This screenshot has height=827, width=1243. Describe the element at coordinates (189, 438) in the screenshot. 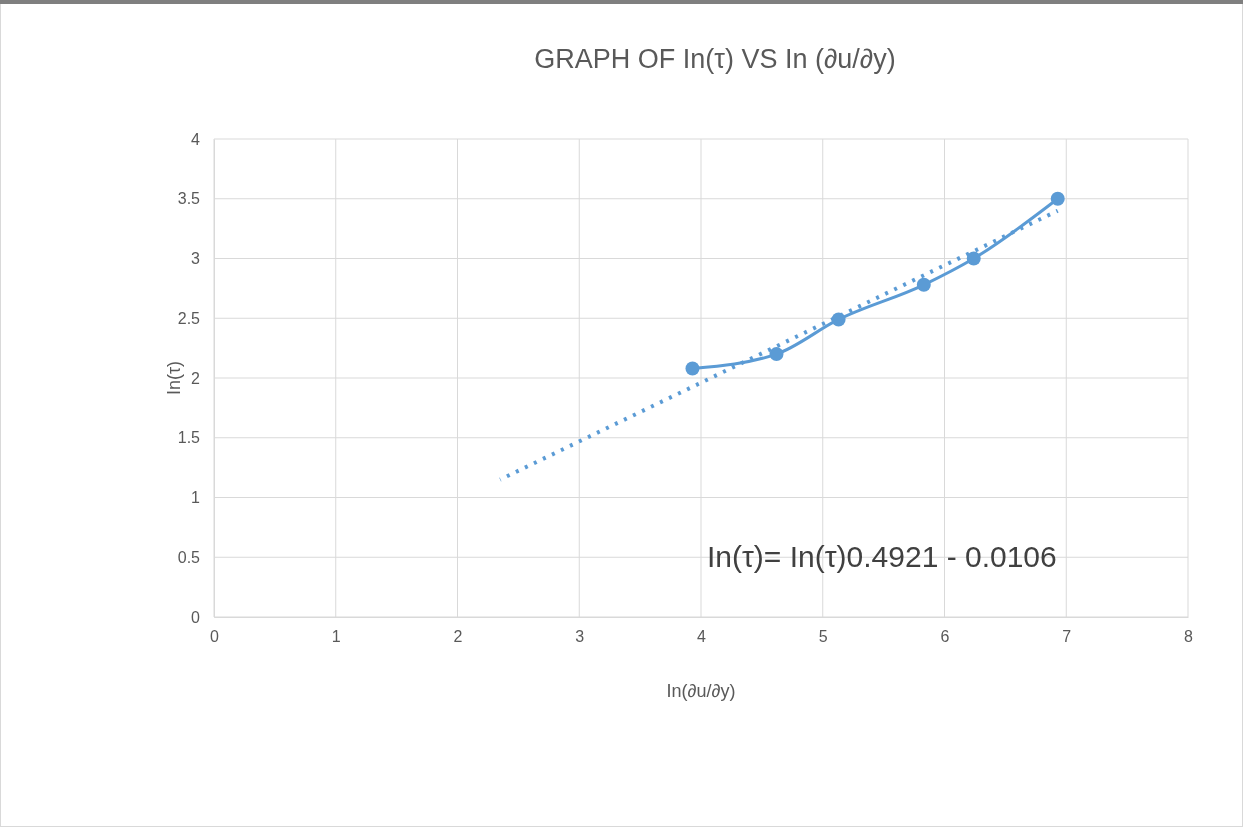

I see `y-tick-label: 1.5` at that location.